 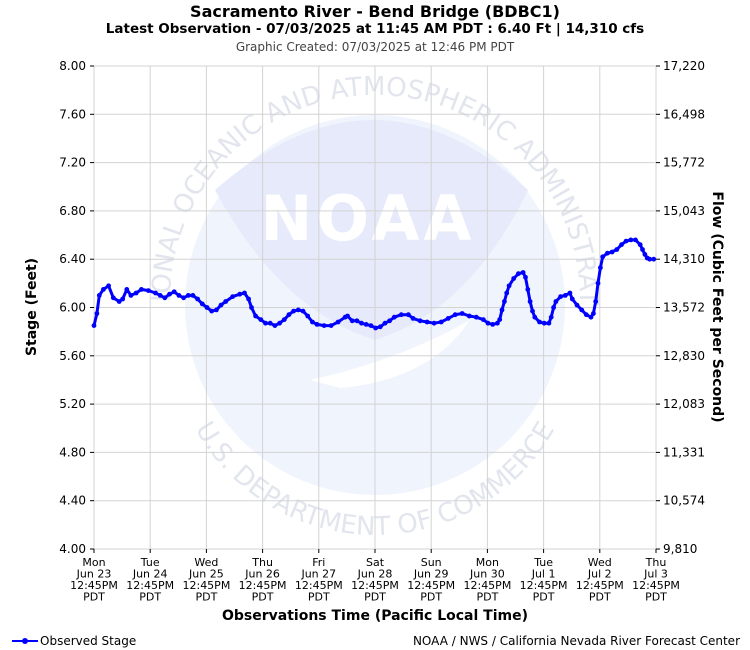 I want to click on x-tick-label: Fri, so click(x=318, y=562).